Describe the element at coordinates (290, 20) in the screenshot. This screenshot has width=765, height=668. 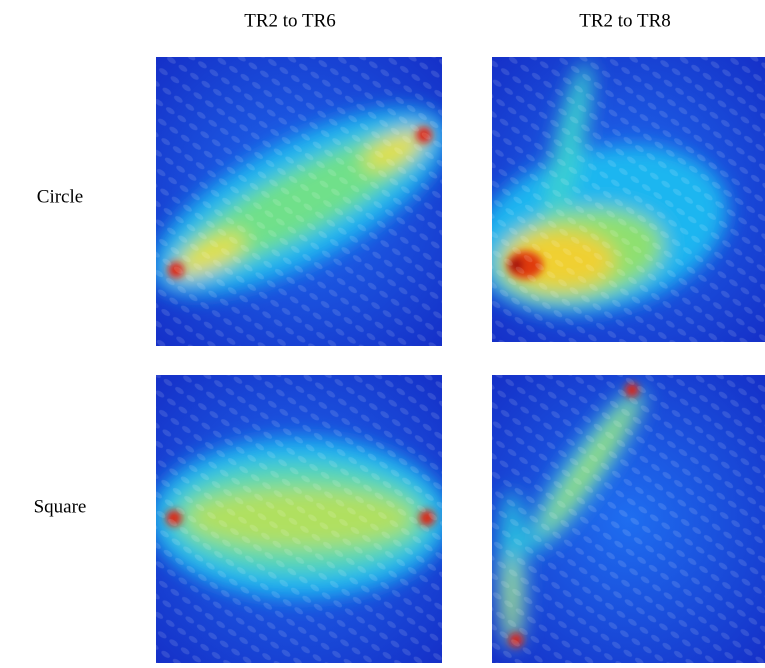
I see `column-label: TR2 to TR6` at that location.